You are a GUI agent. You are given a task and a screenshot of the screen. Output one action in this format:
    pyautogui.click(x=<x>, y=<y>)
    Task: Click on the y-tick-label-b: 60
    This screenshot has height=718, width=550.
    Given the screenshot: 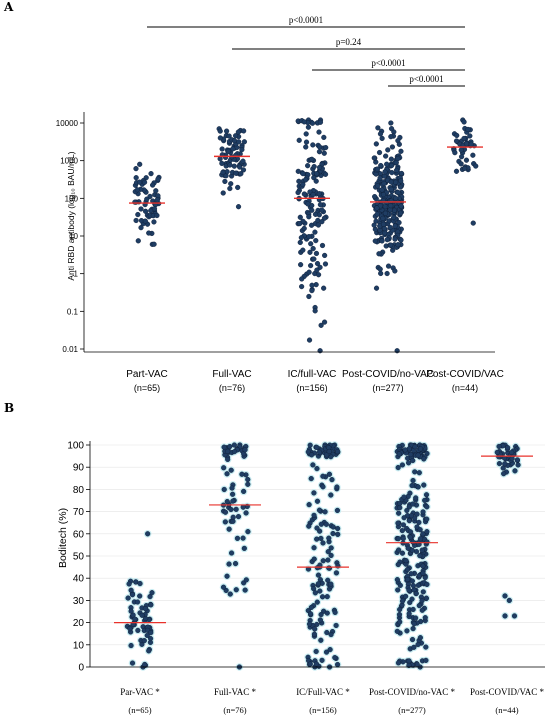 What is the action you would take?
    pyautogui.click(x=79, y=534)
    